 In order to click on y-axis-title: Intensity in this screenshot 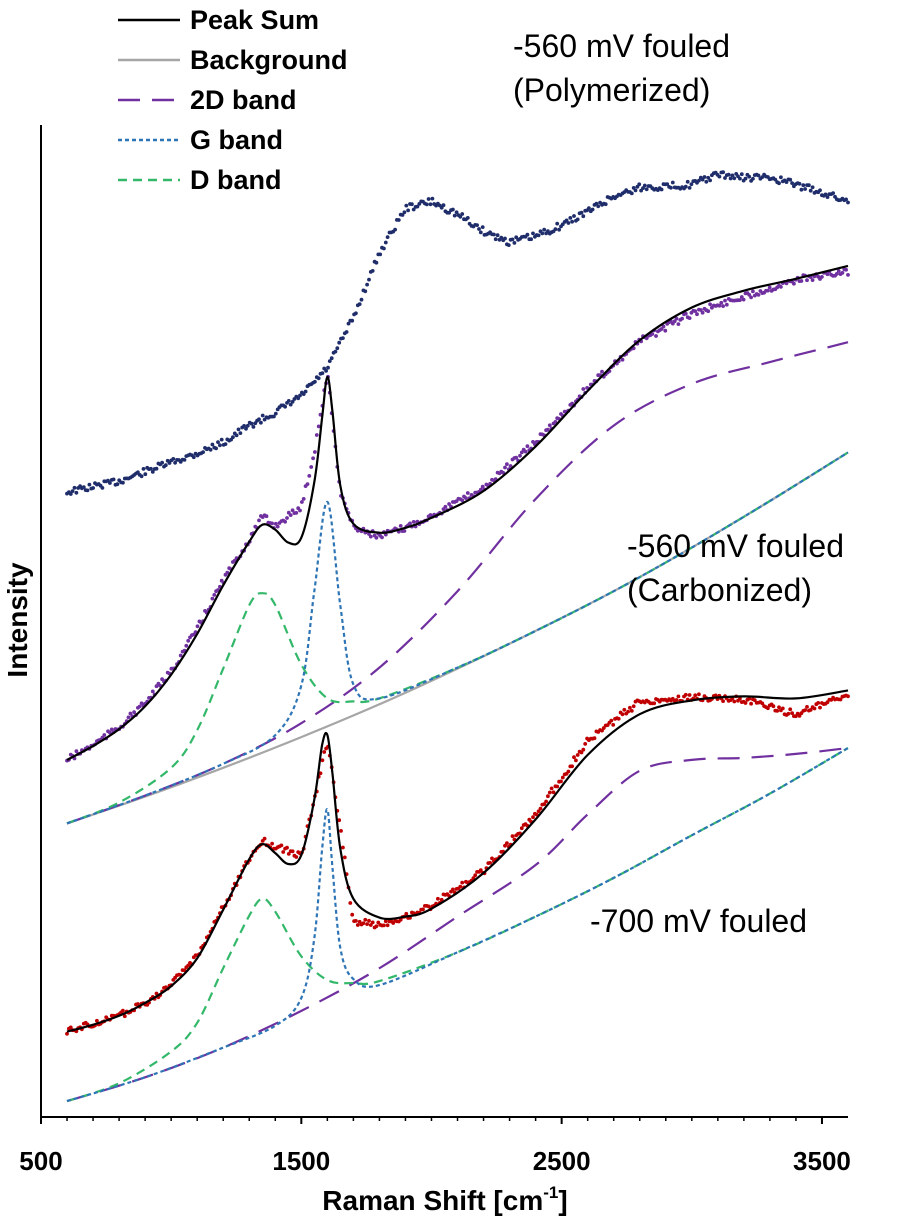, I will do `click(17, 620)`.